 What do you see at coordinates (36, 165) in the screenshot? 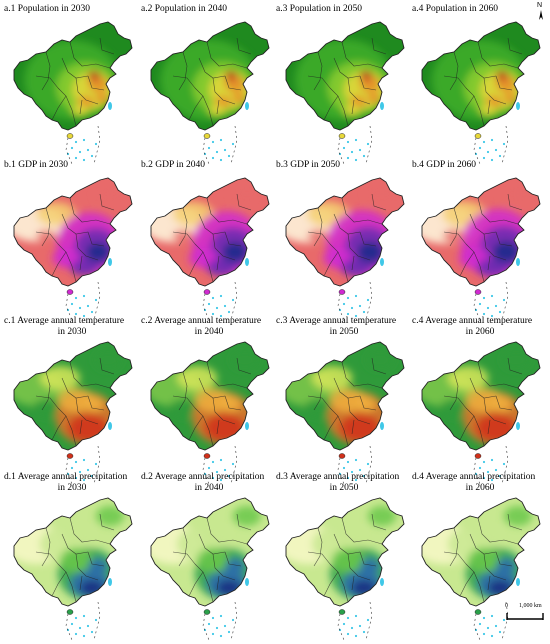
I see `panel-title-line1: b.1 GDP in 2030` at bounding box center [36, 165].